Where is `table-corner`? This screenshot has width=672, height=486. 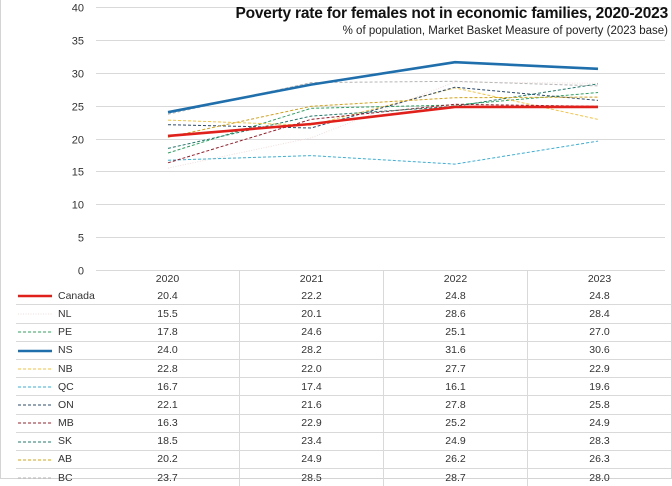
table-corner is located at coordinates (56, 278).